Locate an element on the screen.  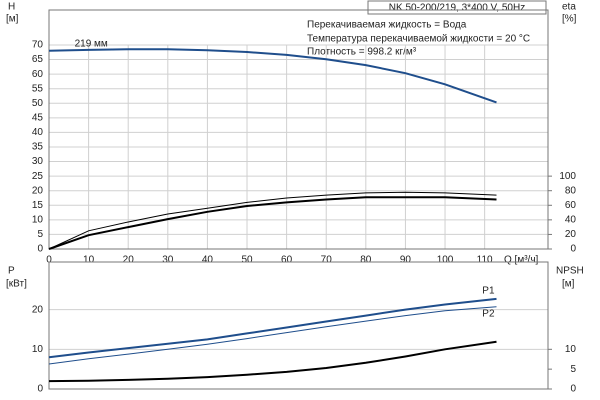
y-tick-label: 40 is located at coordinates (38, 132).